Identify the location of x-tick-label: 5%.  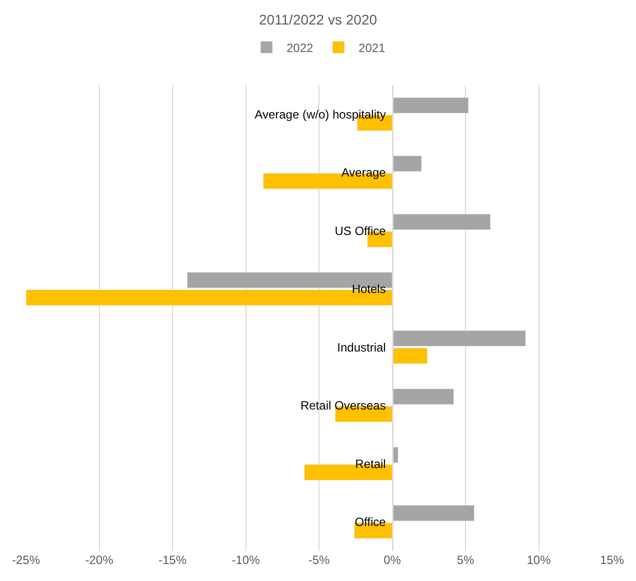
(465, 560).